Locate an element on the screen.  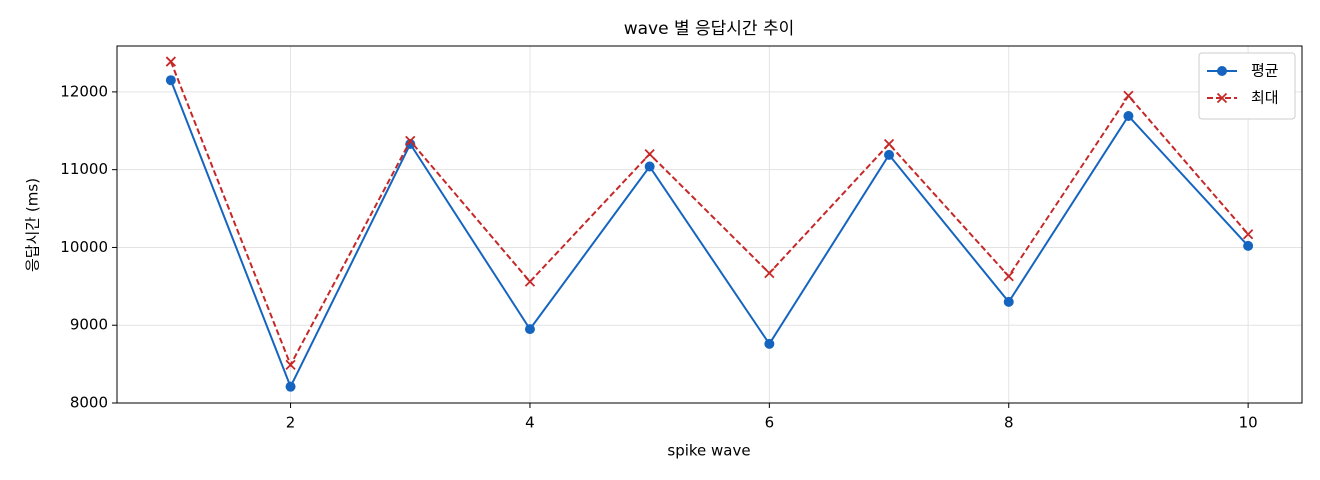
y-tick-label: 10000 is located at coordinates (84, 247).